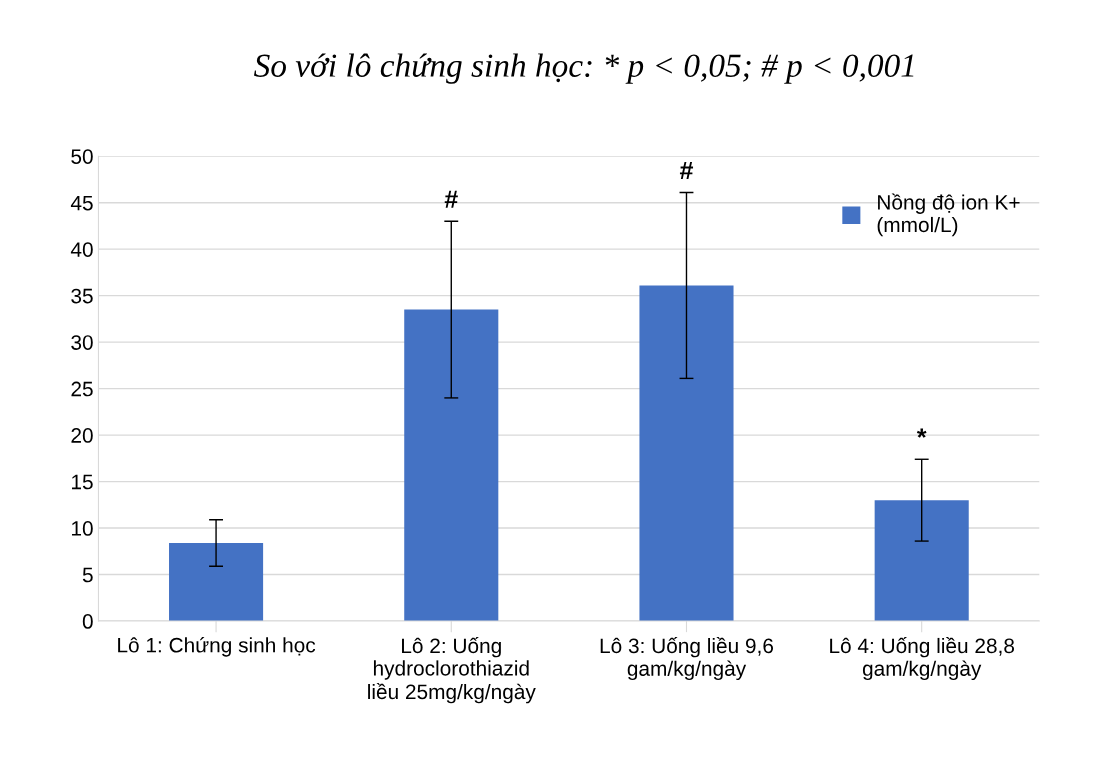  What do you see at coordinates (584, 68) in the screenshot?
I see `chart-title: So với lô chứng sinh học: * p < 0,05; # p < 0,001` at bounding box center [584, 68].